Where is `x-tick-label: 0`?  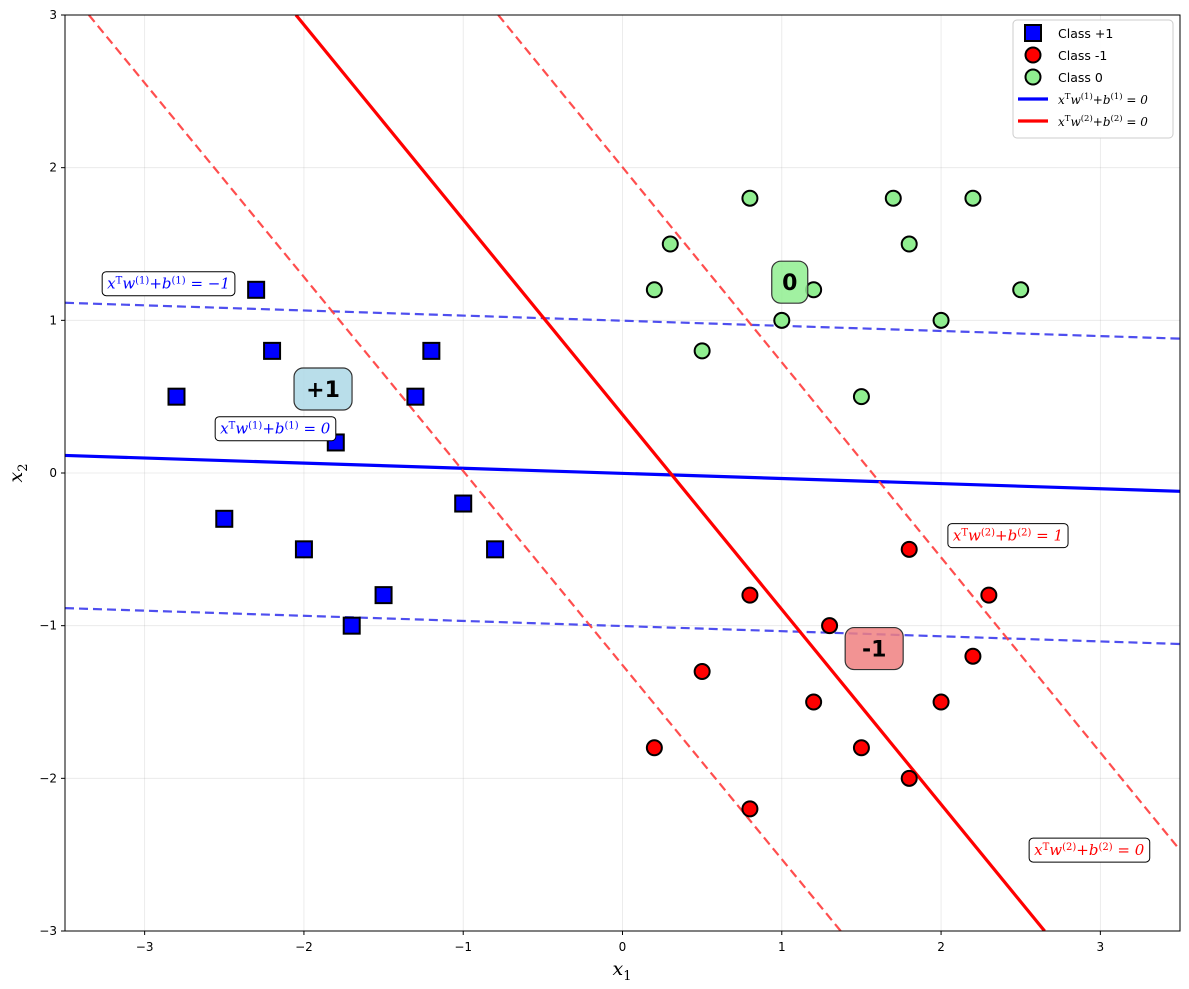 x-tick-label: 0 is located at coordinates (623, 947).